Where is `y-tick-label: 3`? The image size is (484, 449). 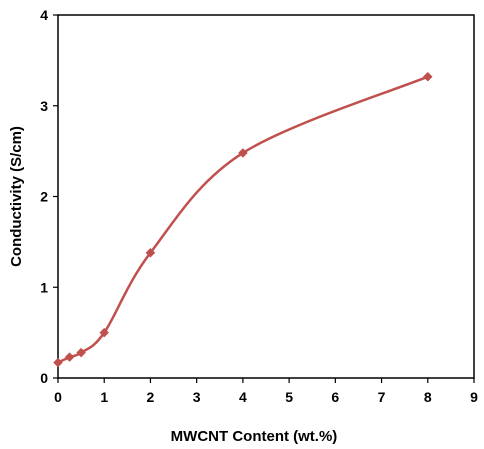
y-tick-label: 3 is located at coordinates (44, 106).